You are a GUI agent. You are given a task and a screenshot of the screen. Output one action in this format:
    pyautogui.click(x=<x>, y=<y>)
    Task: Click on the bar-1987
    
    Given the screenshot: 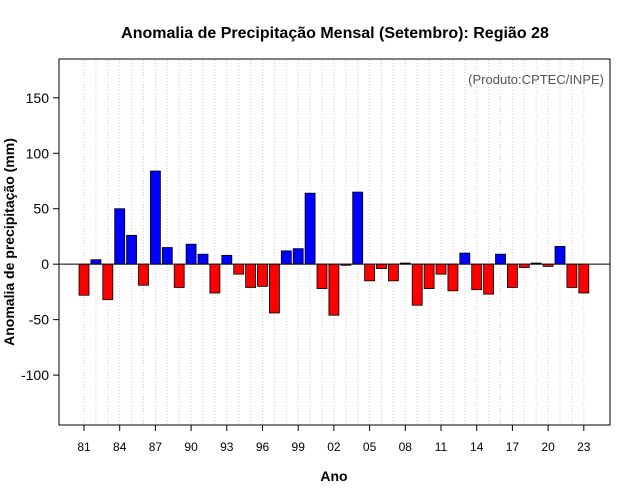 What is the action you would take?
    pyautogui.click(x=155, y=217)
    